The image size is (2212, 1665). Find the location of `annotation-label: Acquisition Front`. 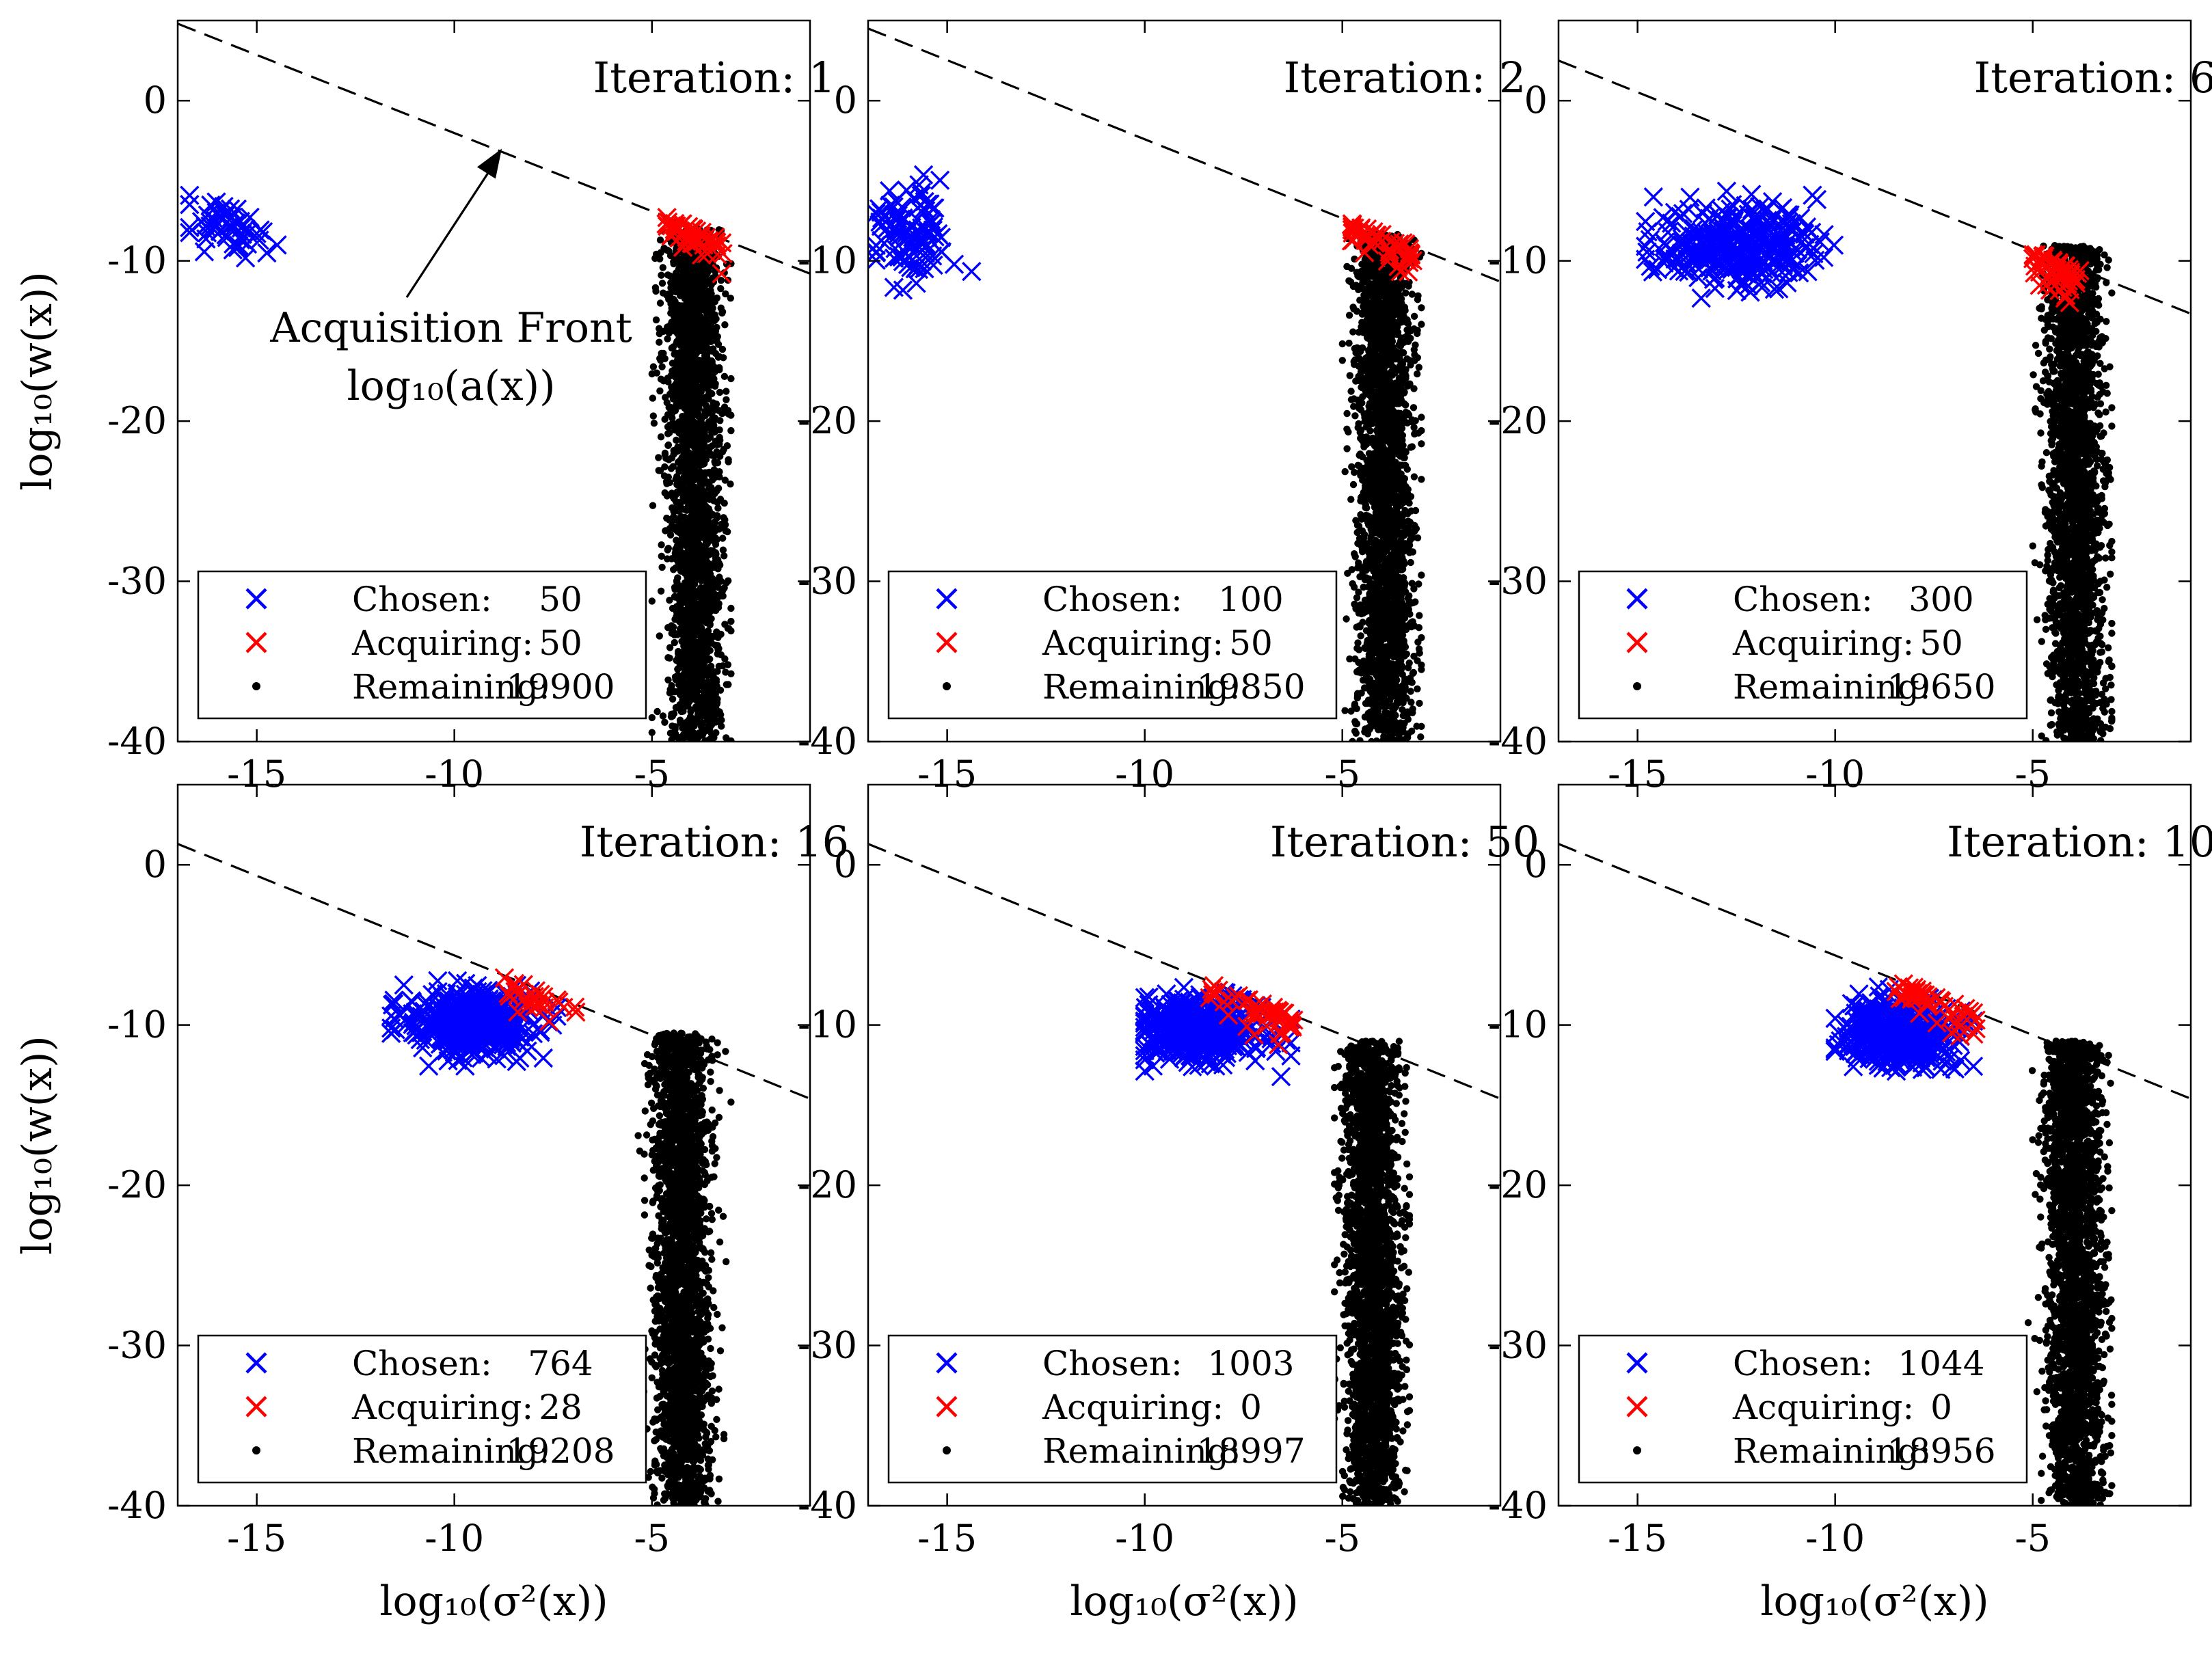

annotation-label: Acquisition Front is located at coordinates (451, 328).